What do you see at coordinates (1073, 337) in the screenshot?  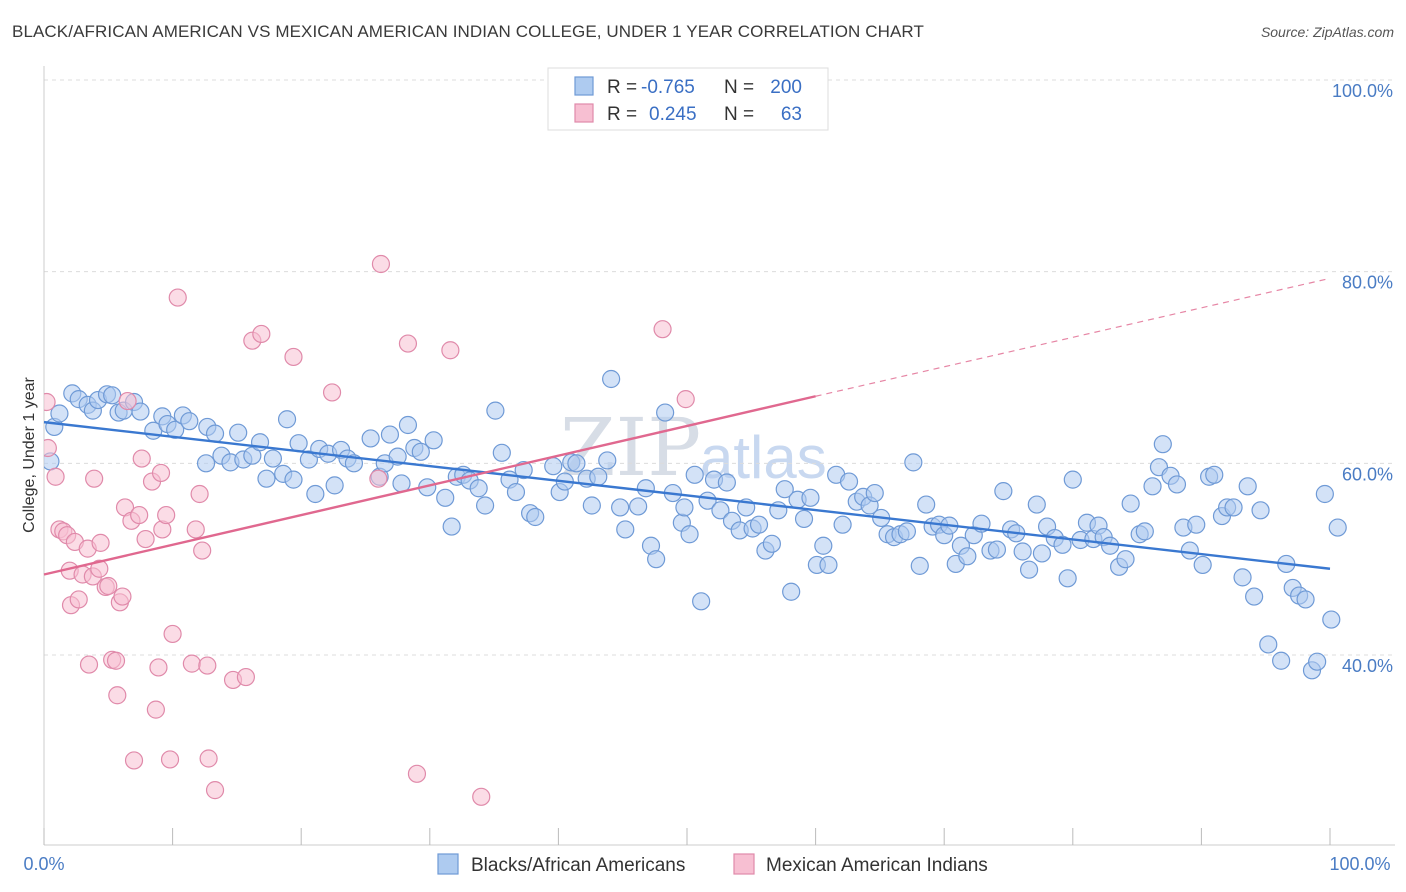 I see `pink-trend-extension` at bounding box center [1073, 337].